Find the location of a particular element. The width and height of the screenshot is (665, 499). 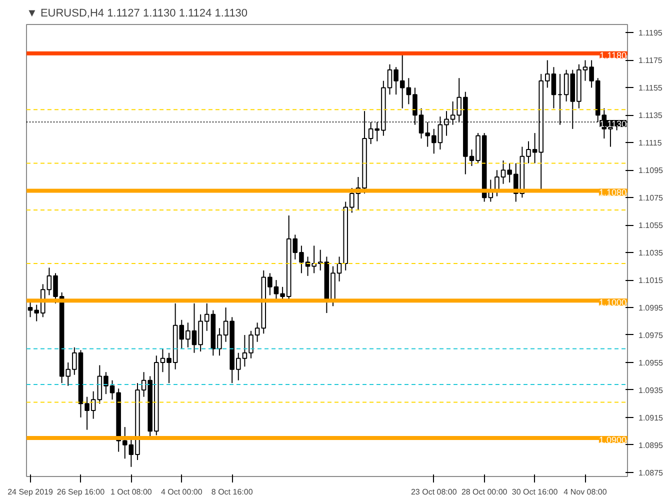

x-tick-label: 26 Sep 16:00 is located at coordinates (81, 492).